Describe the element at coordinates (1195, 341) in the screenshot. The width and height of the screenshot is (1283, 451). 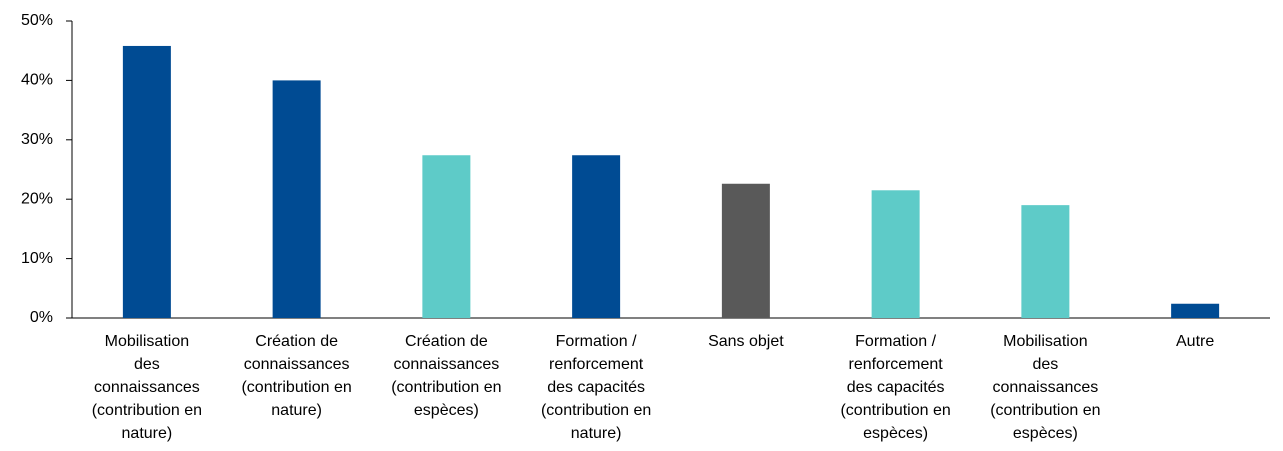
I see `x-tick-label: Autre` at that location.